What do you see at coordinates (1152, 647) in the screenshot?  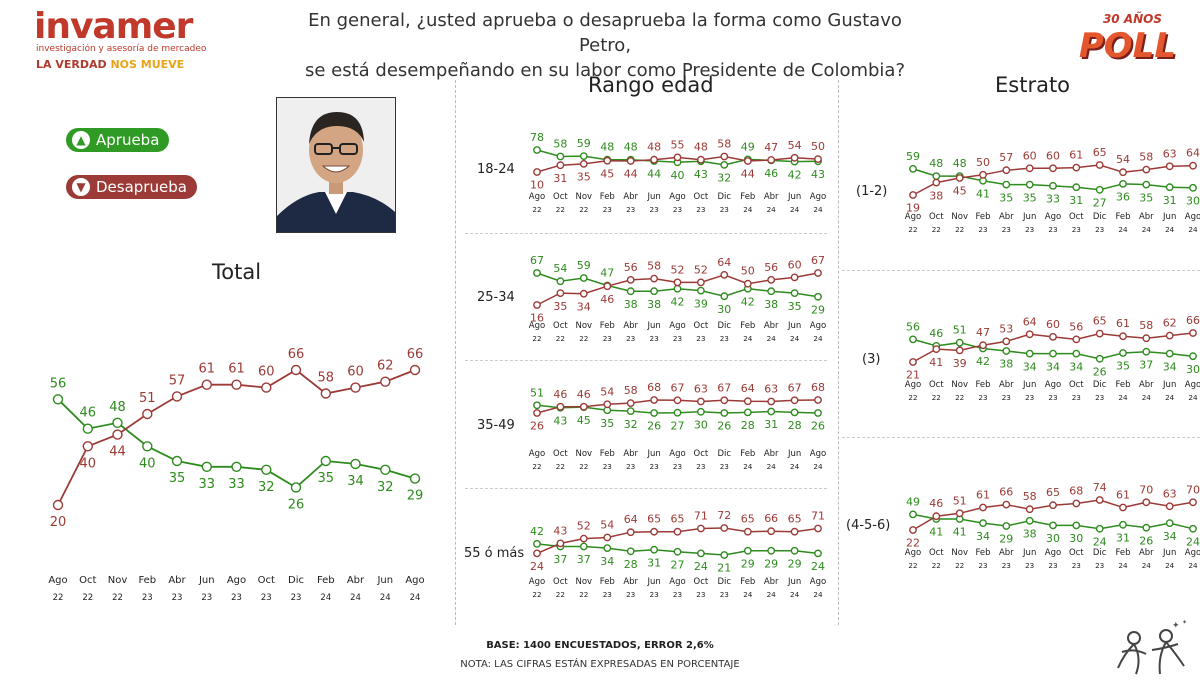 I see `dancers-icon: ✦ ✦` at bounding box center [1152, 647].